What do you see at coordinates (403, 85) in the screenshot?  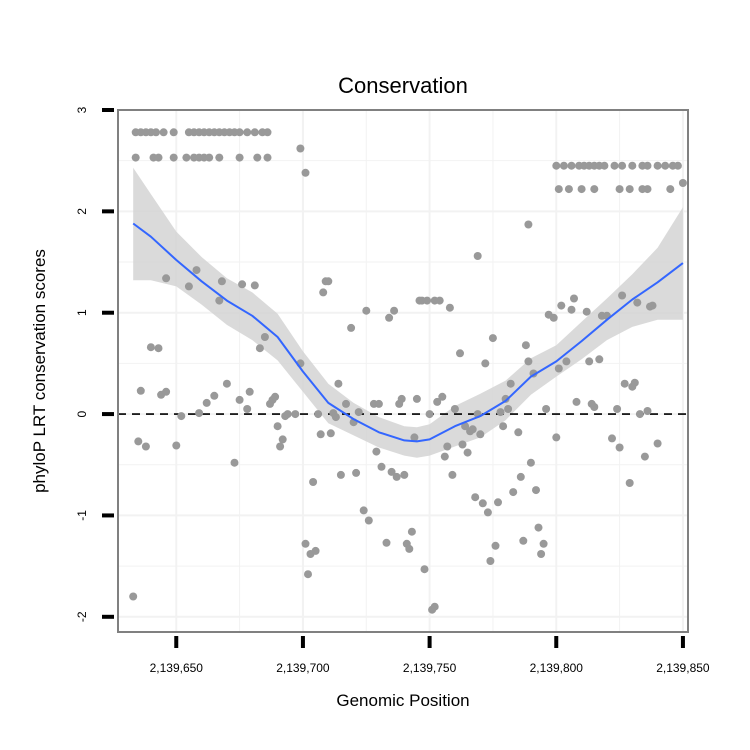 I see `chart-title: Conservation` at bounding box center [403, 85].